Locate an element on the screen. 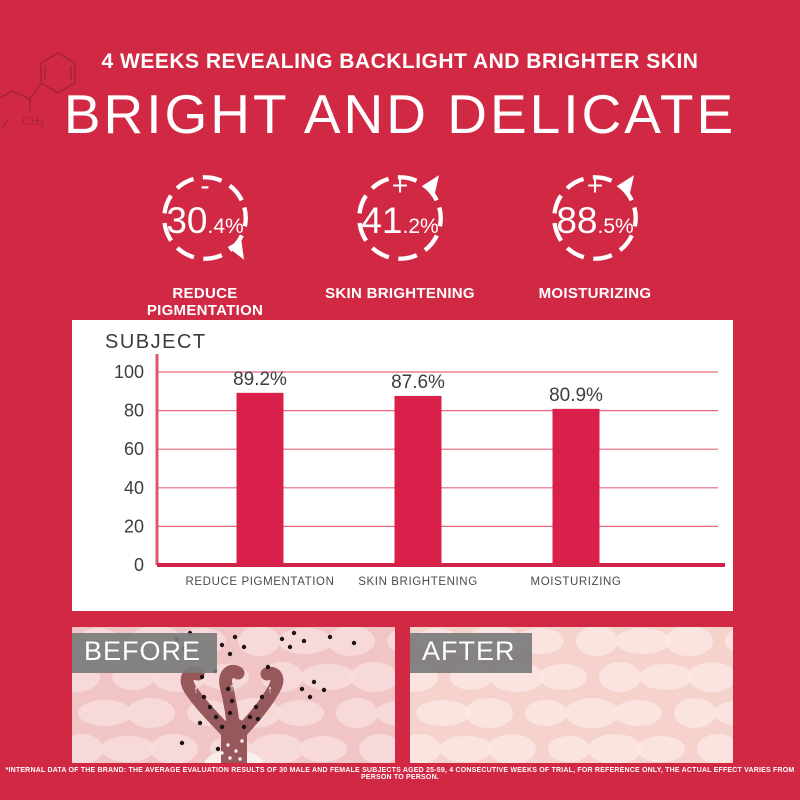 This screenshot has width=800, height=800. bar-value-label: 80.9% is located at coordinates (576, 395).